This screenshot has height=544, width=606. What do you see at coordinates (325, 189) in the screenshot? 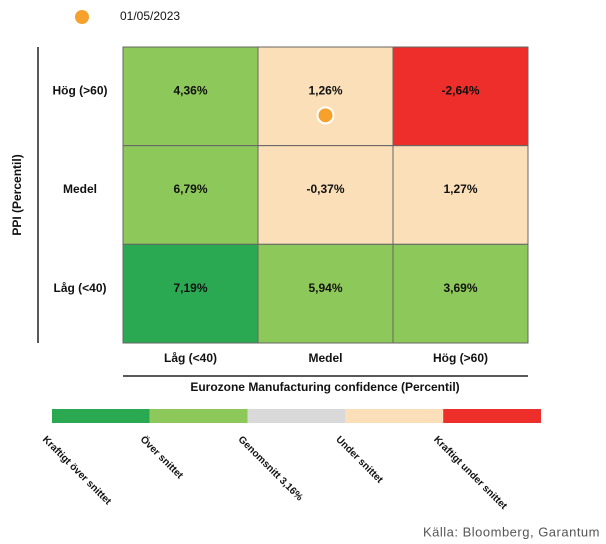
I see `cell-label: -0,37%` at bounding box center [325, 189].